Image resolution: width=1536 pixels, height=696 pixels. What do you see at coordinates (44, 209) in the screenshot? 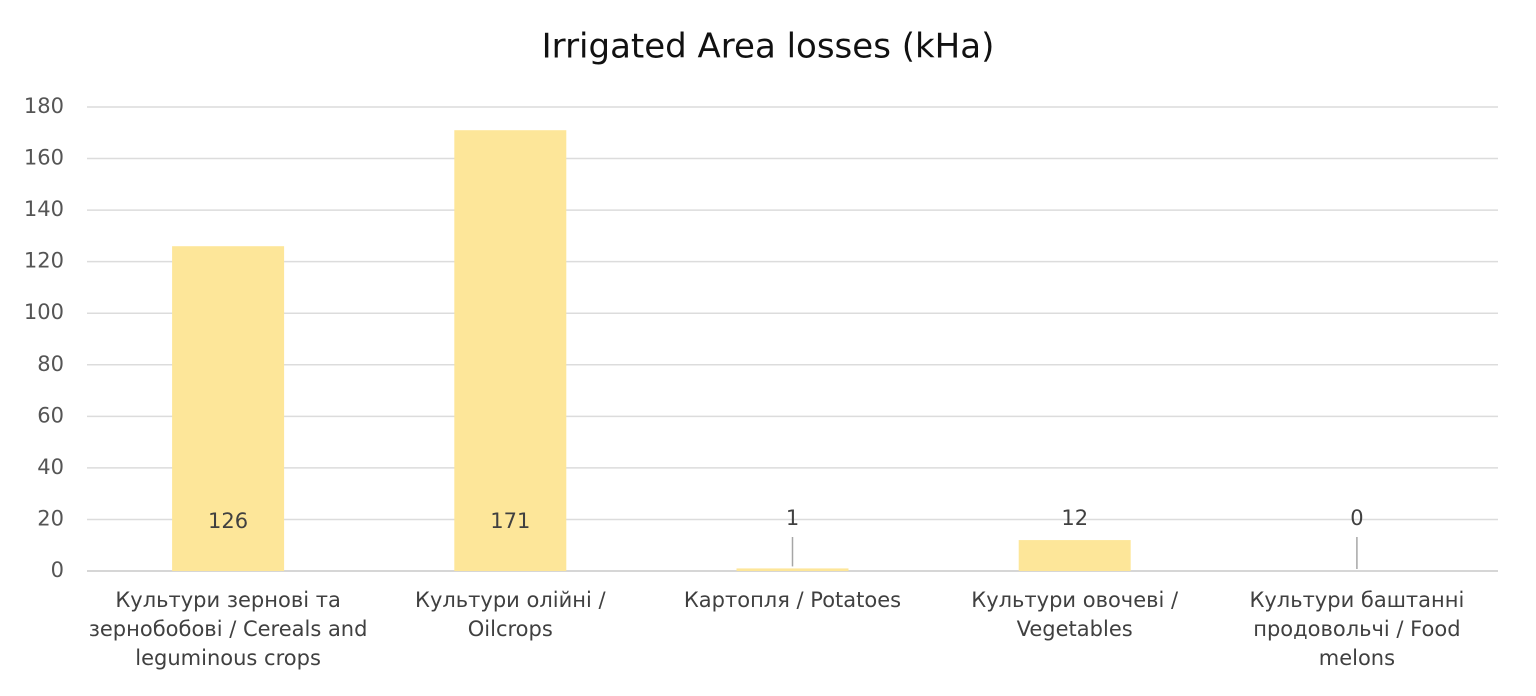
I see `y-tick-label: 140` at bounding box center [44, 209].